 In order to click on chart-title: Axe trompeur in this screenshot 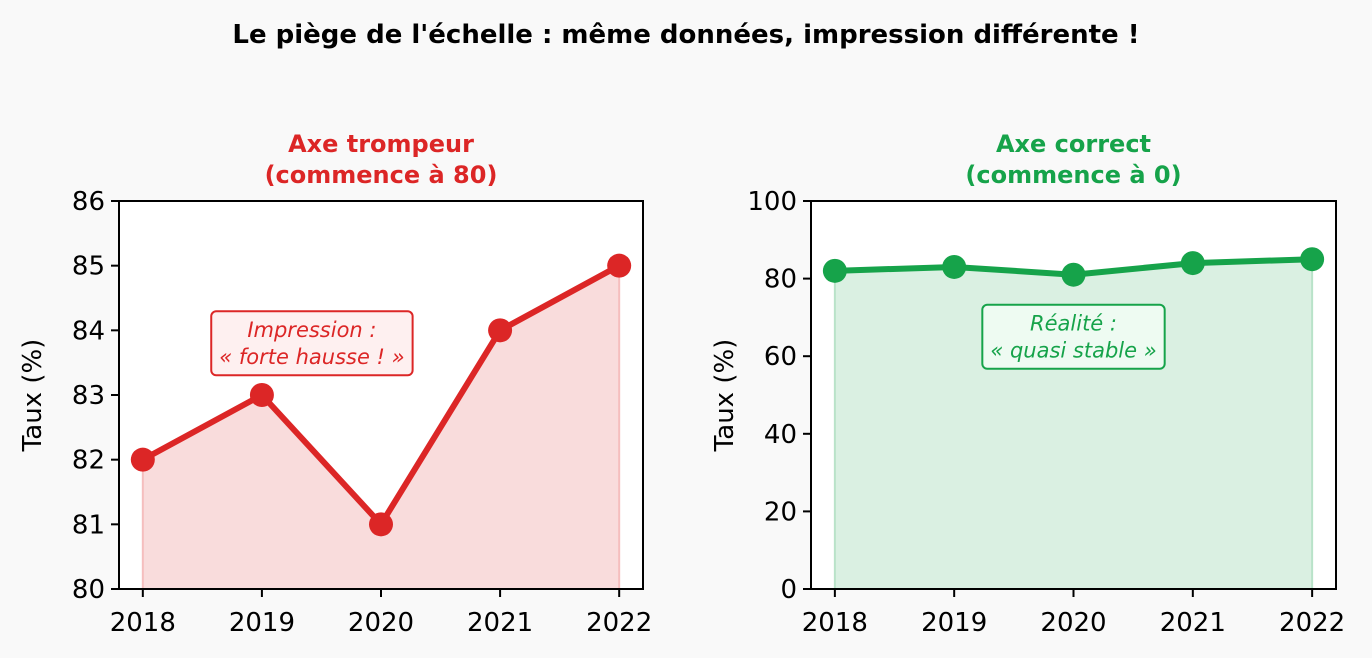, I will do `click(381, 144)`.